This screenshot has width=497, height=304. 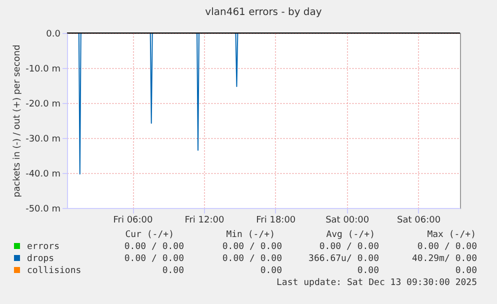 I want to click on text: Min (-/+), so click(x=250, y=235).